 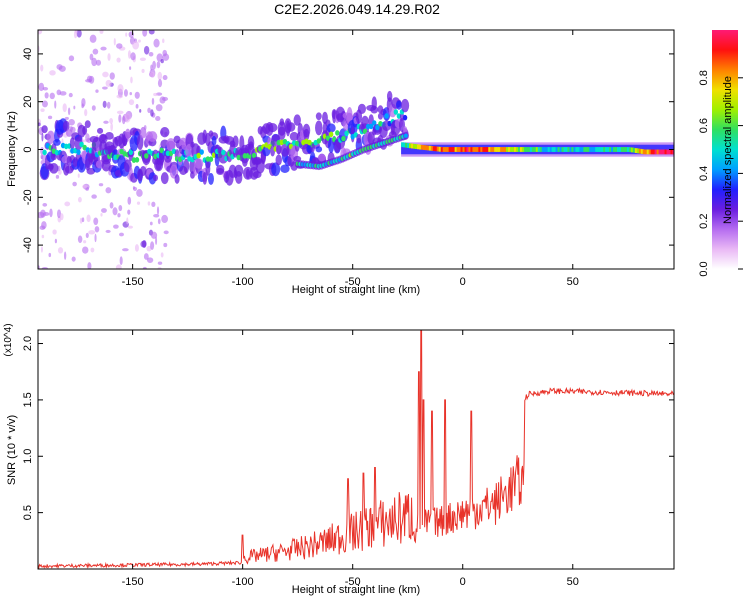 I want to click on y-tick-label: -40, so click(x=28, y=245).